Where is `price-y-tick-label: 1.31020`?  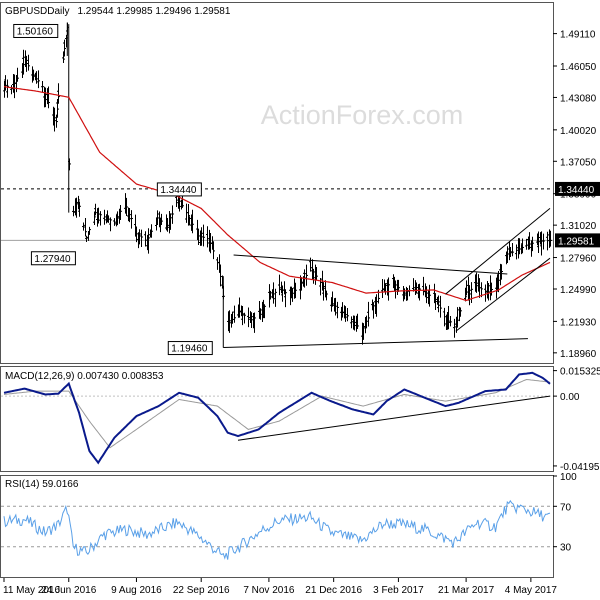
price-y-tick-label: 1.31020 is located at coordinates (578, 226).